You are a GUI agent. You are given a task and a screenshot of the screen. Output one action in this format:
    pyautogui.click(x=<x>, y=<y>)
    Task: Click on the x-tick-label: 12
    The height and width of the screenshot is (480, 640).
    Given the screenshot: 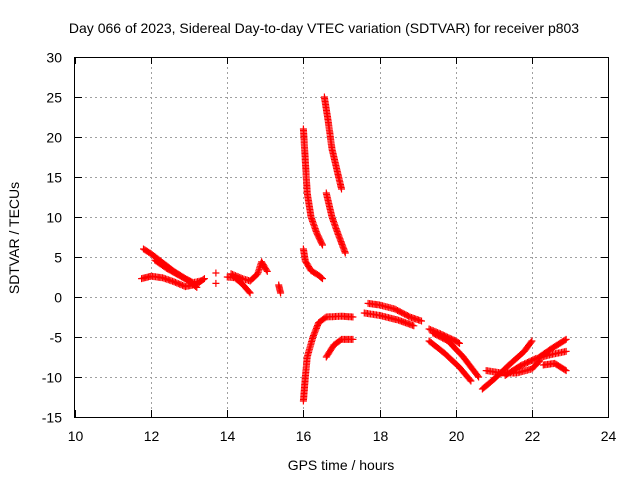 What is the action you would take?
    pyautogui.click(x=152, y=436)
    